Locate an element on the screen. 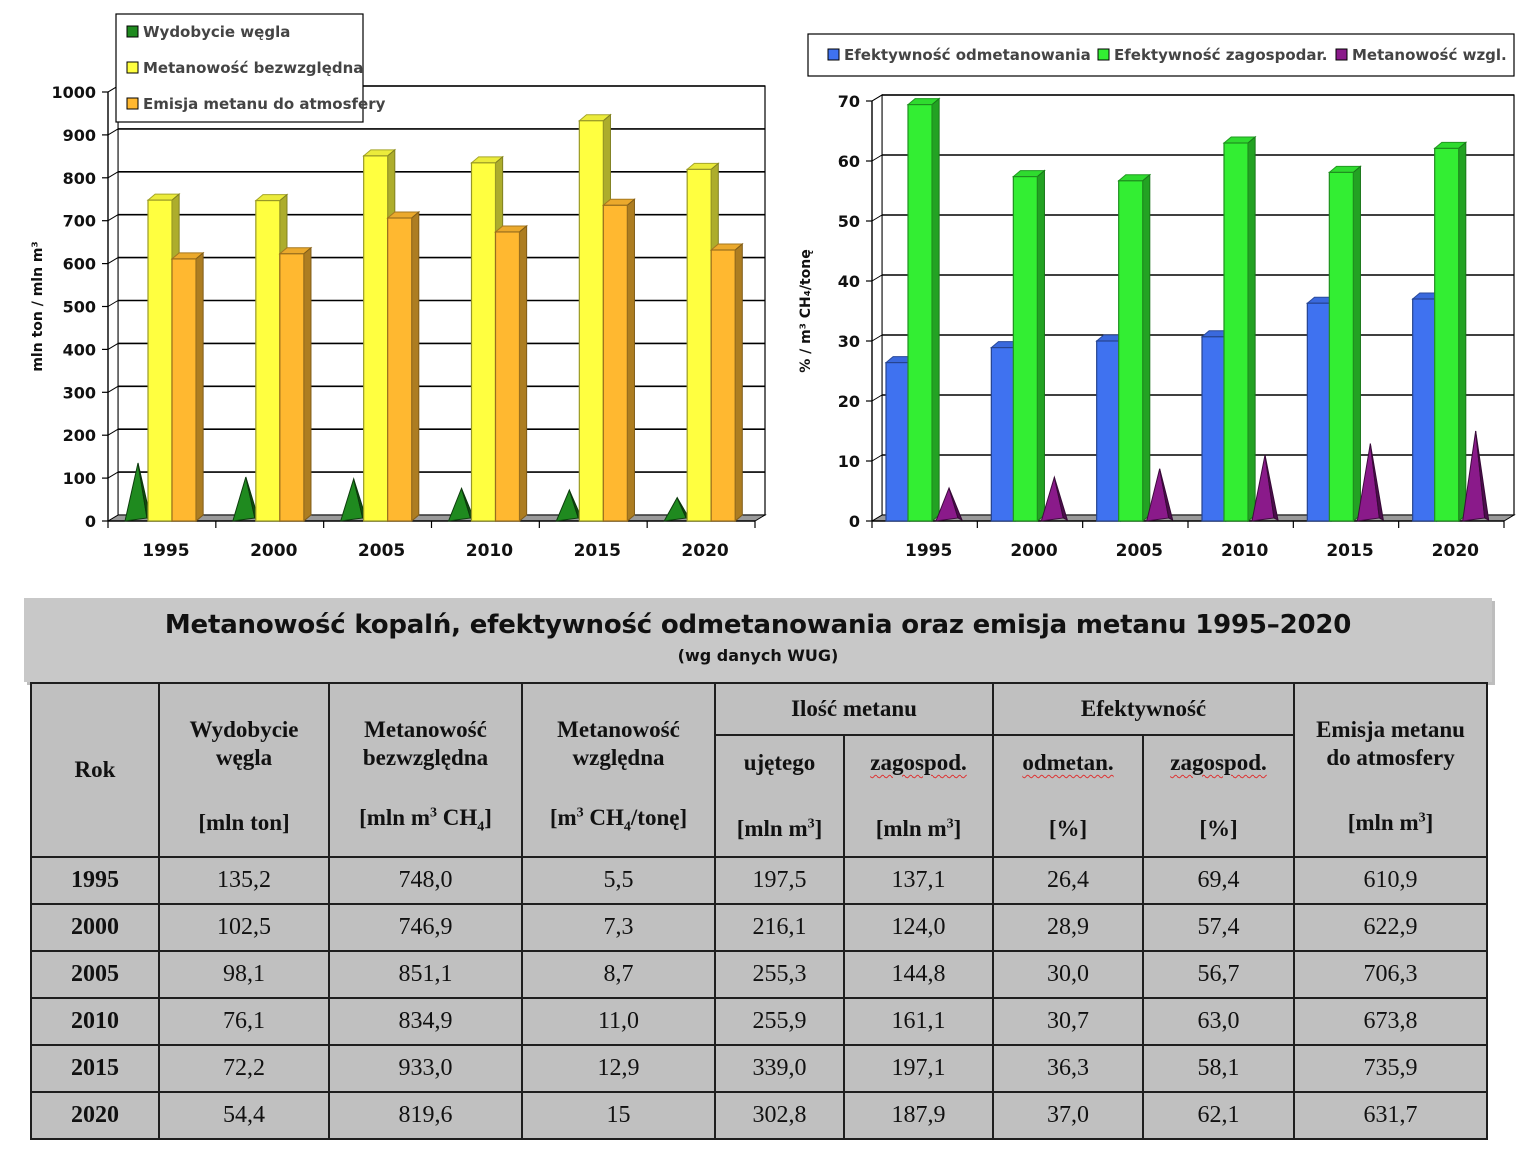 This screenshot has width=1529, height=1151. table-cell: 302,8 is located at coordinates (779, 1115).